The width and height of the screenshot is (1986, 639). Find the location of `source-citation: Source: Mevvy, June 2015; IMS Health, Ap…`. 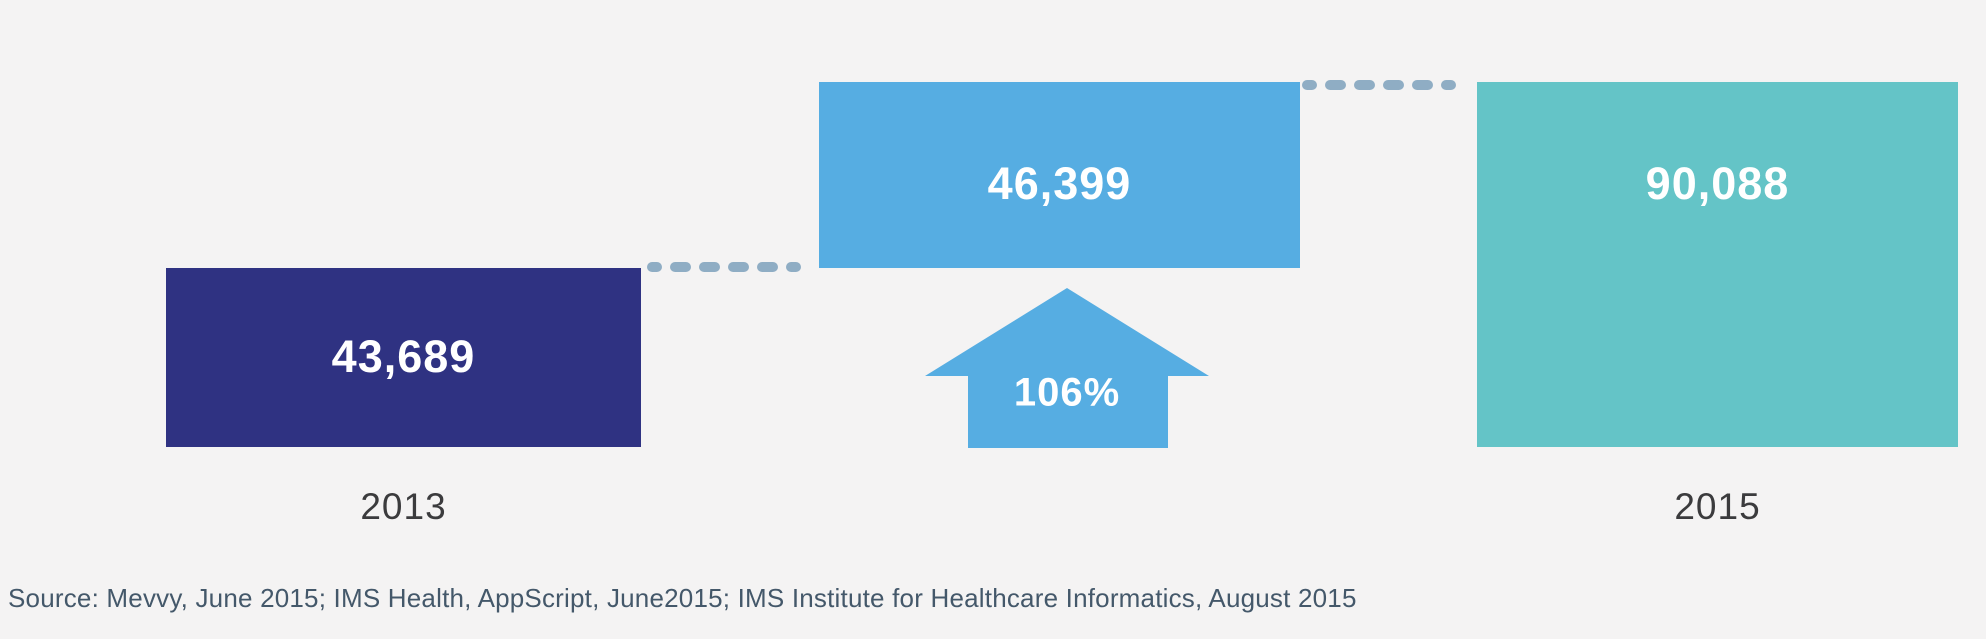

source-citation: Source: Mevvy, June 2015; IMS Health, Ap… is located at coordinates (682, 598).